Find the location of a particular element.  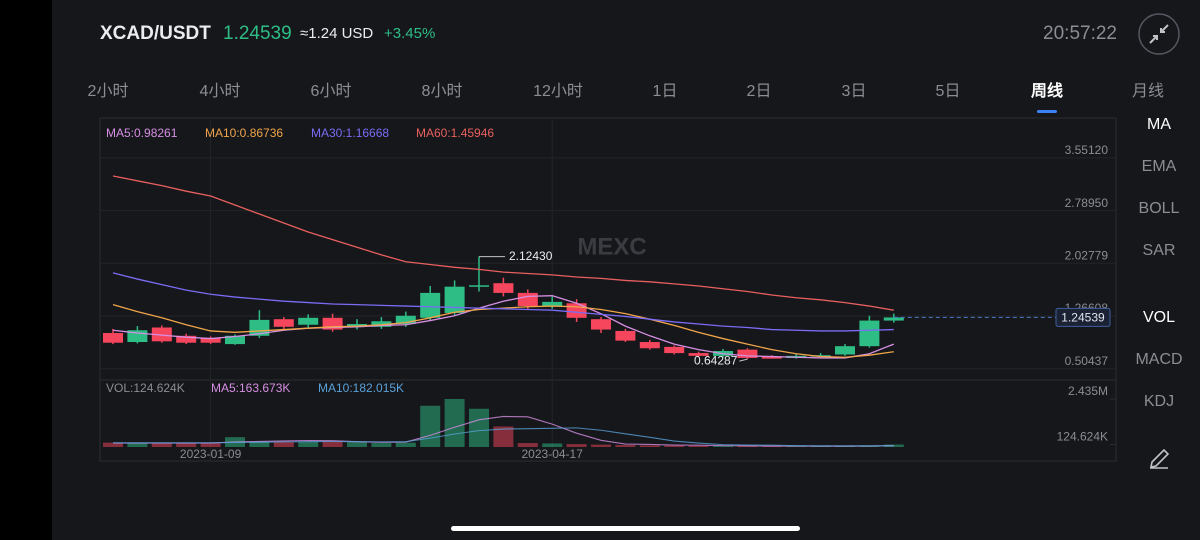

last-price: 1.24539 is located at coordinates (257, 33).